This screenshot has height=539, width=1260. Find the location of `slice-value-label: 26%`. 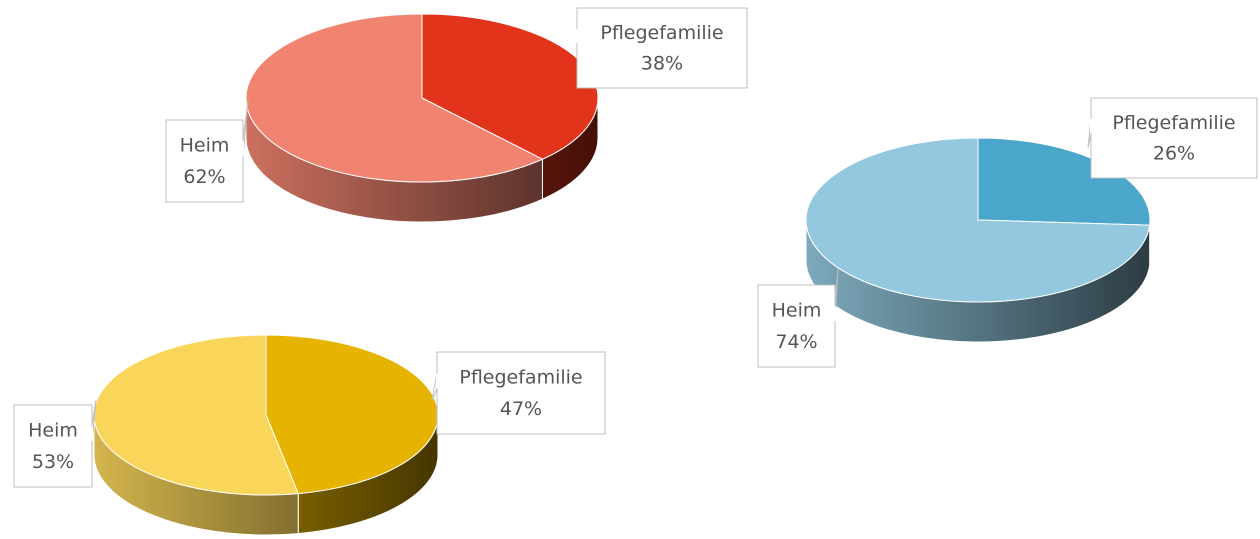

slice-value-label: 26% is located at coordinates (1174, 154).